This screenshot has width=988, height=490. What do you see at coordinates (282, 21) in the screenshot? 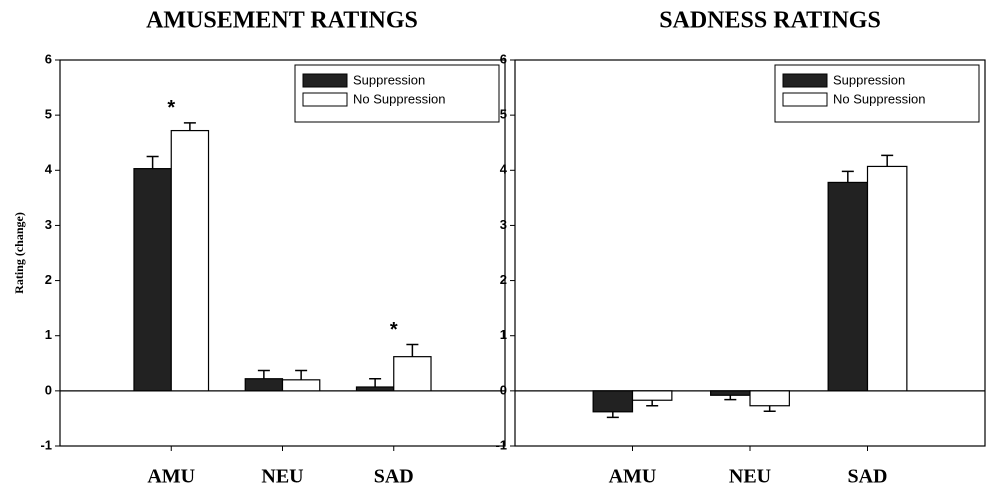
I see `chart-title: AMUSEMENT RATINGS` at bounding box center [282, 21].